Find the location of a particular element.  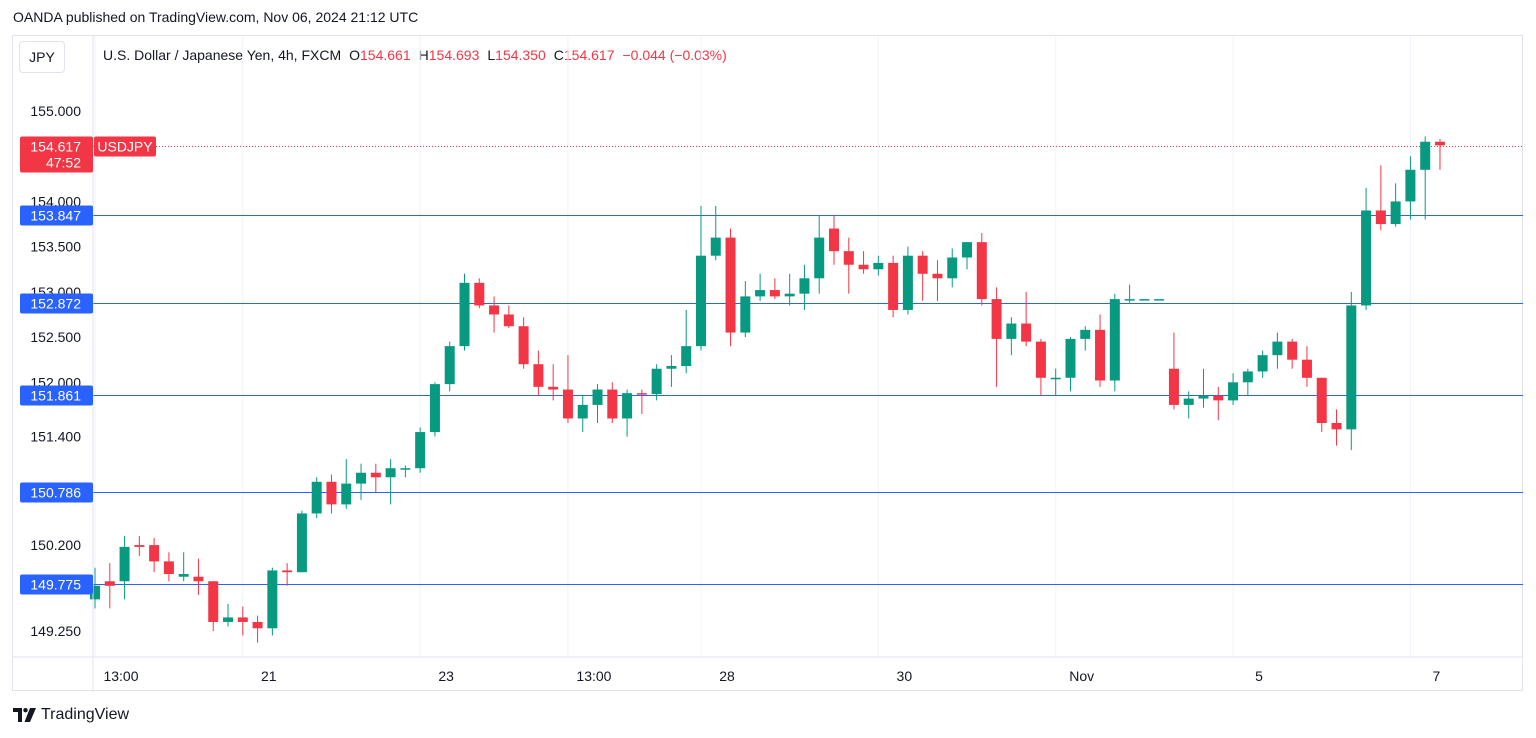

symbol-box-label: JPY is located at coordinates (42, 57).